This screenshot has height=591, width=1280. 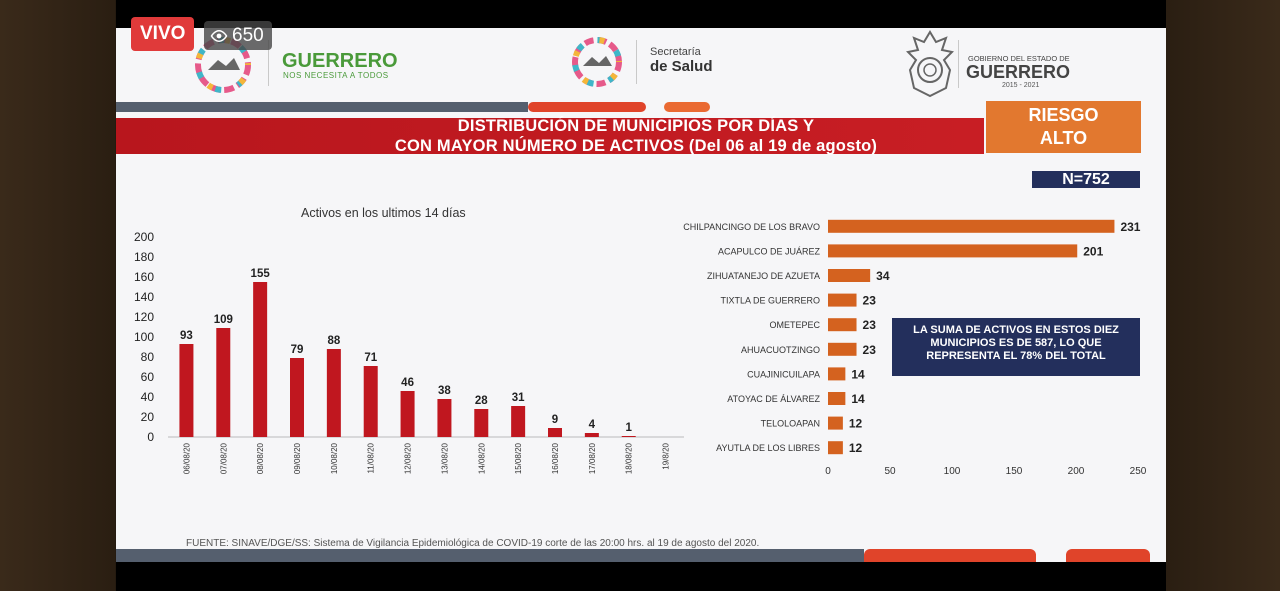 What do you see at coordinates (322, 107) in the screenshot?
I see `header-stripe-gray` at bounding box center [322, 107].